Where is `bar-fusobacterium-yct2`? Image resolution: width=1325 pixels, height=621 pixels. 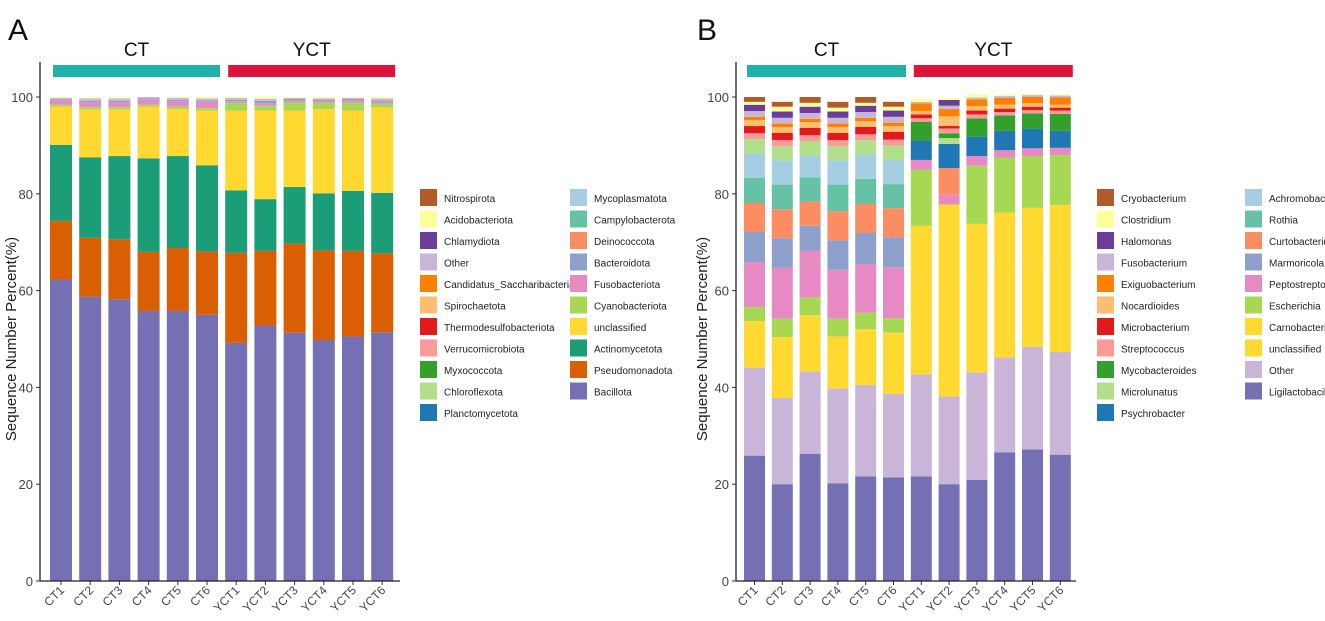
bar-fusobacterium-yct2 is located at coordinates (949, 107).